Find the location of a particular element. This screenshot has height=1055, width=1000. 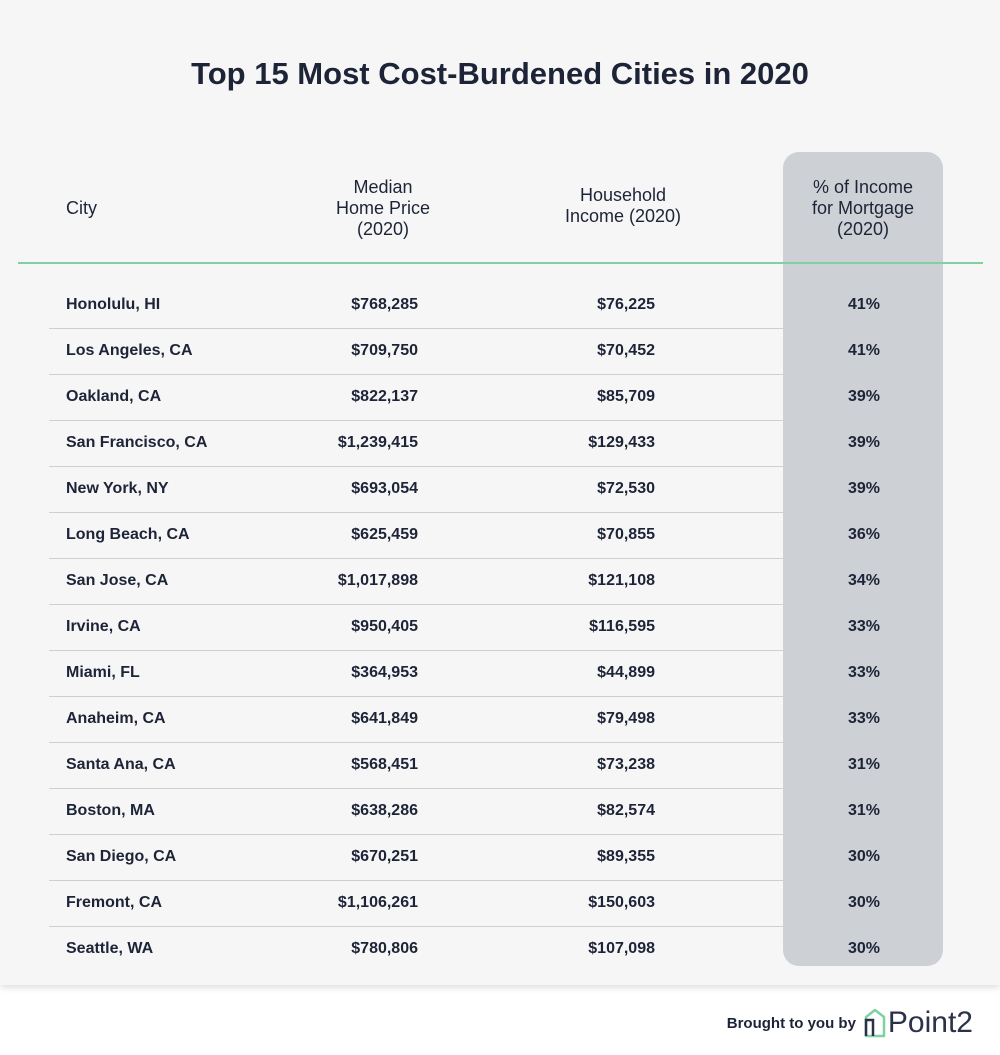

highlight-column is located at coordinates (863, 559).